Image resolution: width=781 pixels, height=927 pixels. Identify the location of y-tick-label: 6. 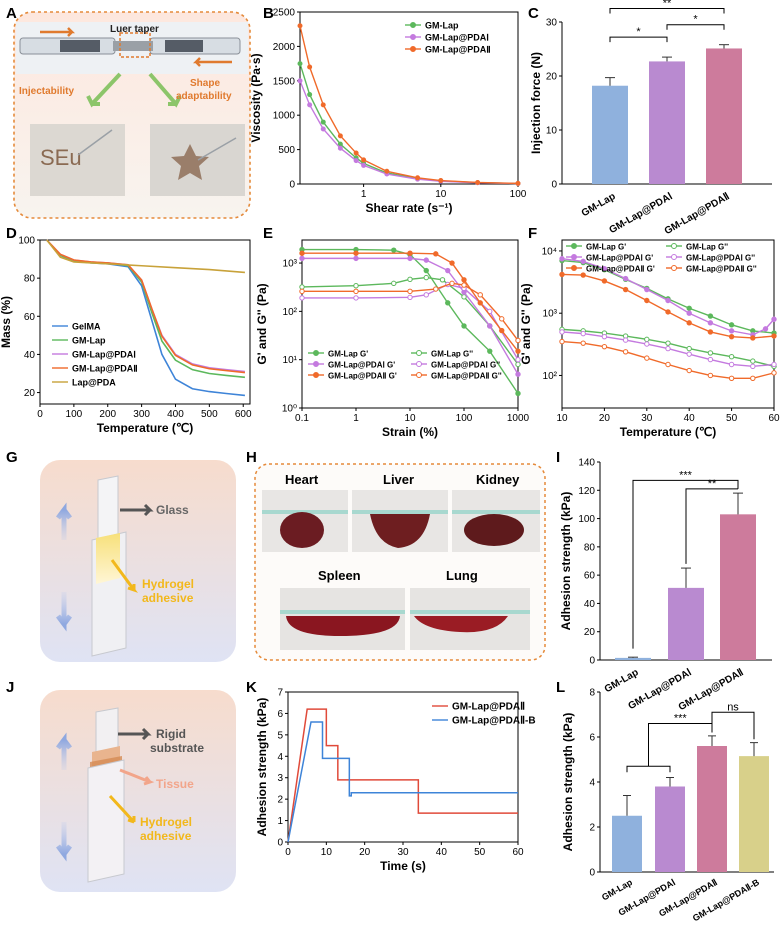
(280, 714).